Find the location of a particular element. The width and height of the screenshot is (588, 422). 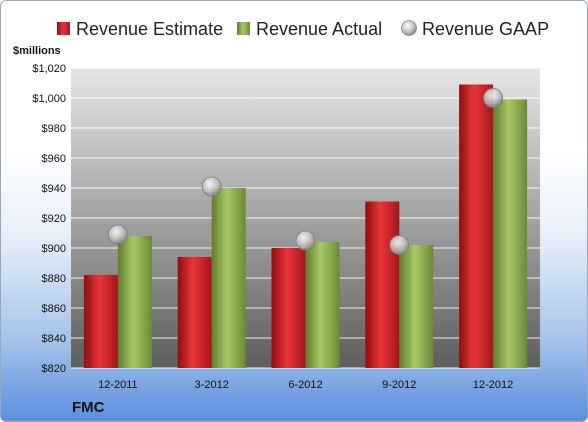

y-tick-label: $900 is located at coordinates (54, 249).